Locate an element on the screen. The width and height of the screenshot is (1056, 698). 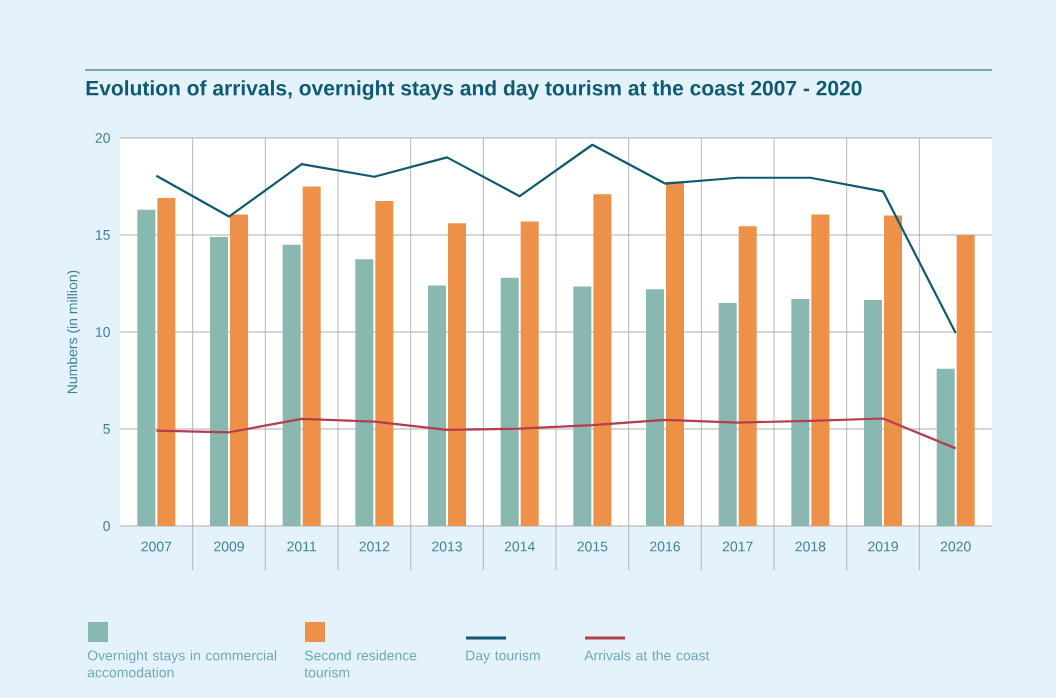
chart-title: Evolution of arrivals, overnight stays and day tourism at the coast 2007 - 2020 is located at coordinates (474, 90).